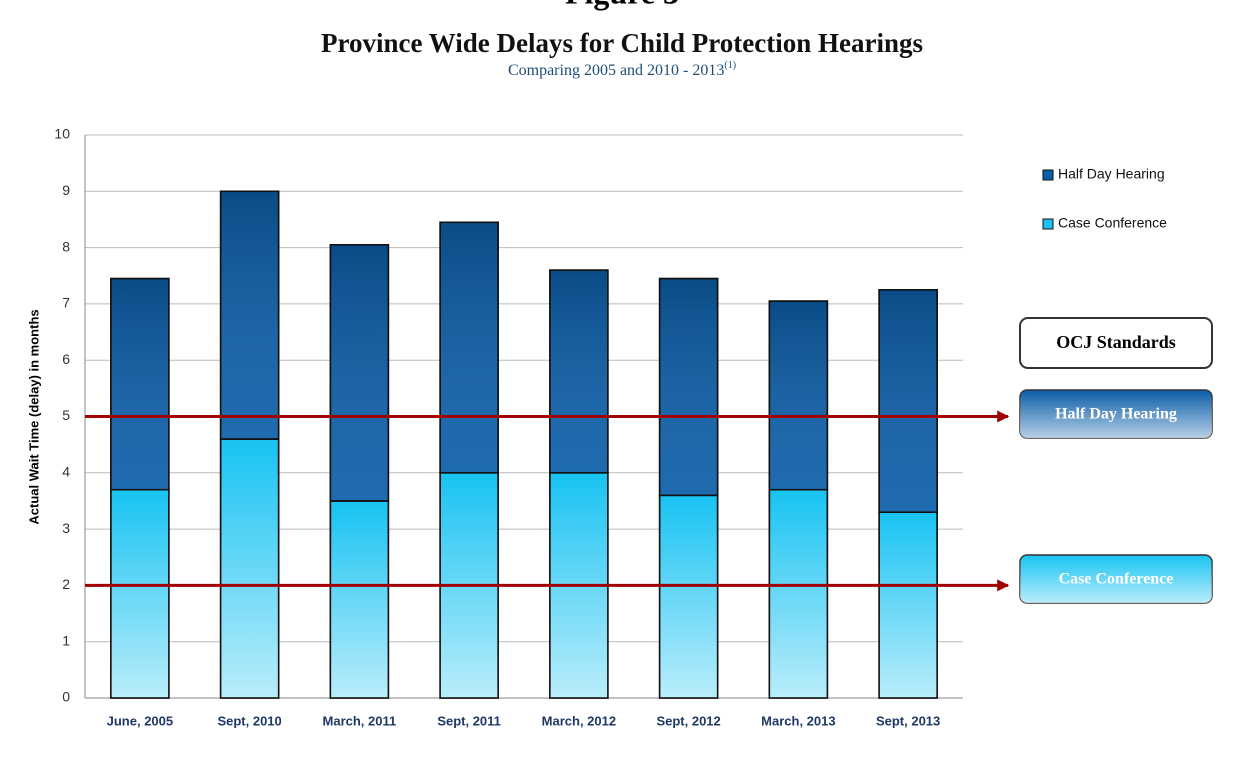  I want to click on x-tick-label: Sept, 2010, so click(249, 720).